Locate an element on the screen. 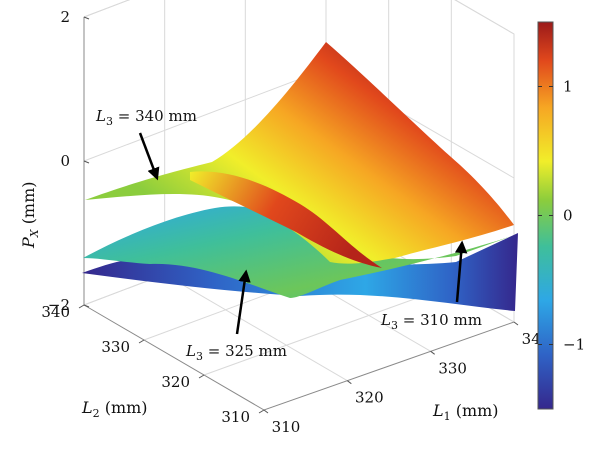  x-tick-label: 310 is located at coordinates (286, 427).